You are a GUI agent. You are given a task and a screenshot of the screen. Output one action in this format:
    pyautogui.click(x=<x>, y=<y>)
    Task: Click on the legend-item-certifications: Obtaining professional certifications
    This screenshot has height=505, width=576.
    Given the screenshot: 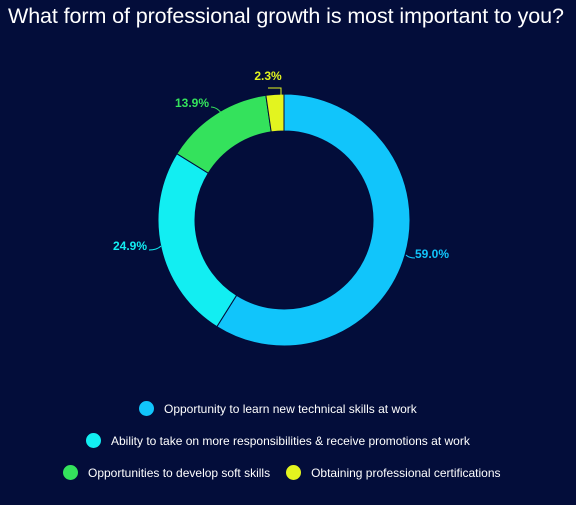 What is the action you would take?
    pyautogui.click(x=393, y=472)
    